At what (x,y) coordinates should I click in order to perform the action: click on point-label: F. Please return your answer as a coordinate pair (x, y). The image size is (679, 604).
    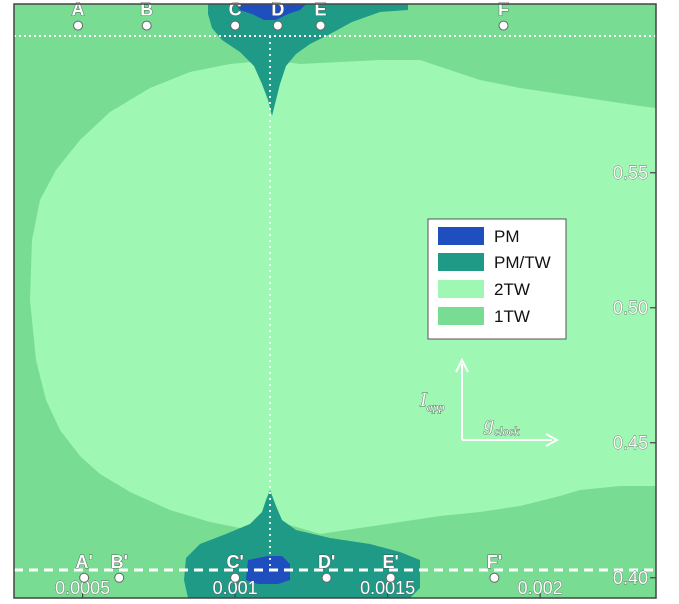
    Looking at the image, I should click on (503, 10).